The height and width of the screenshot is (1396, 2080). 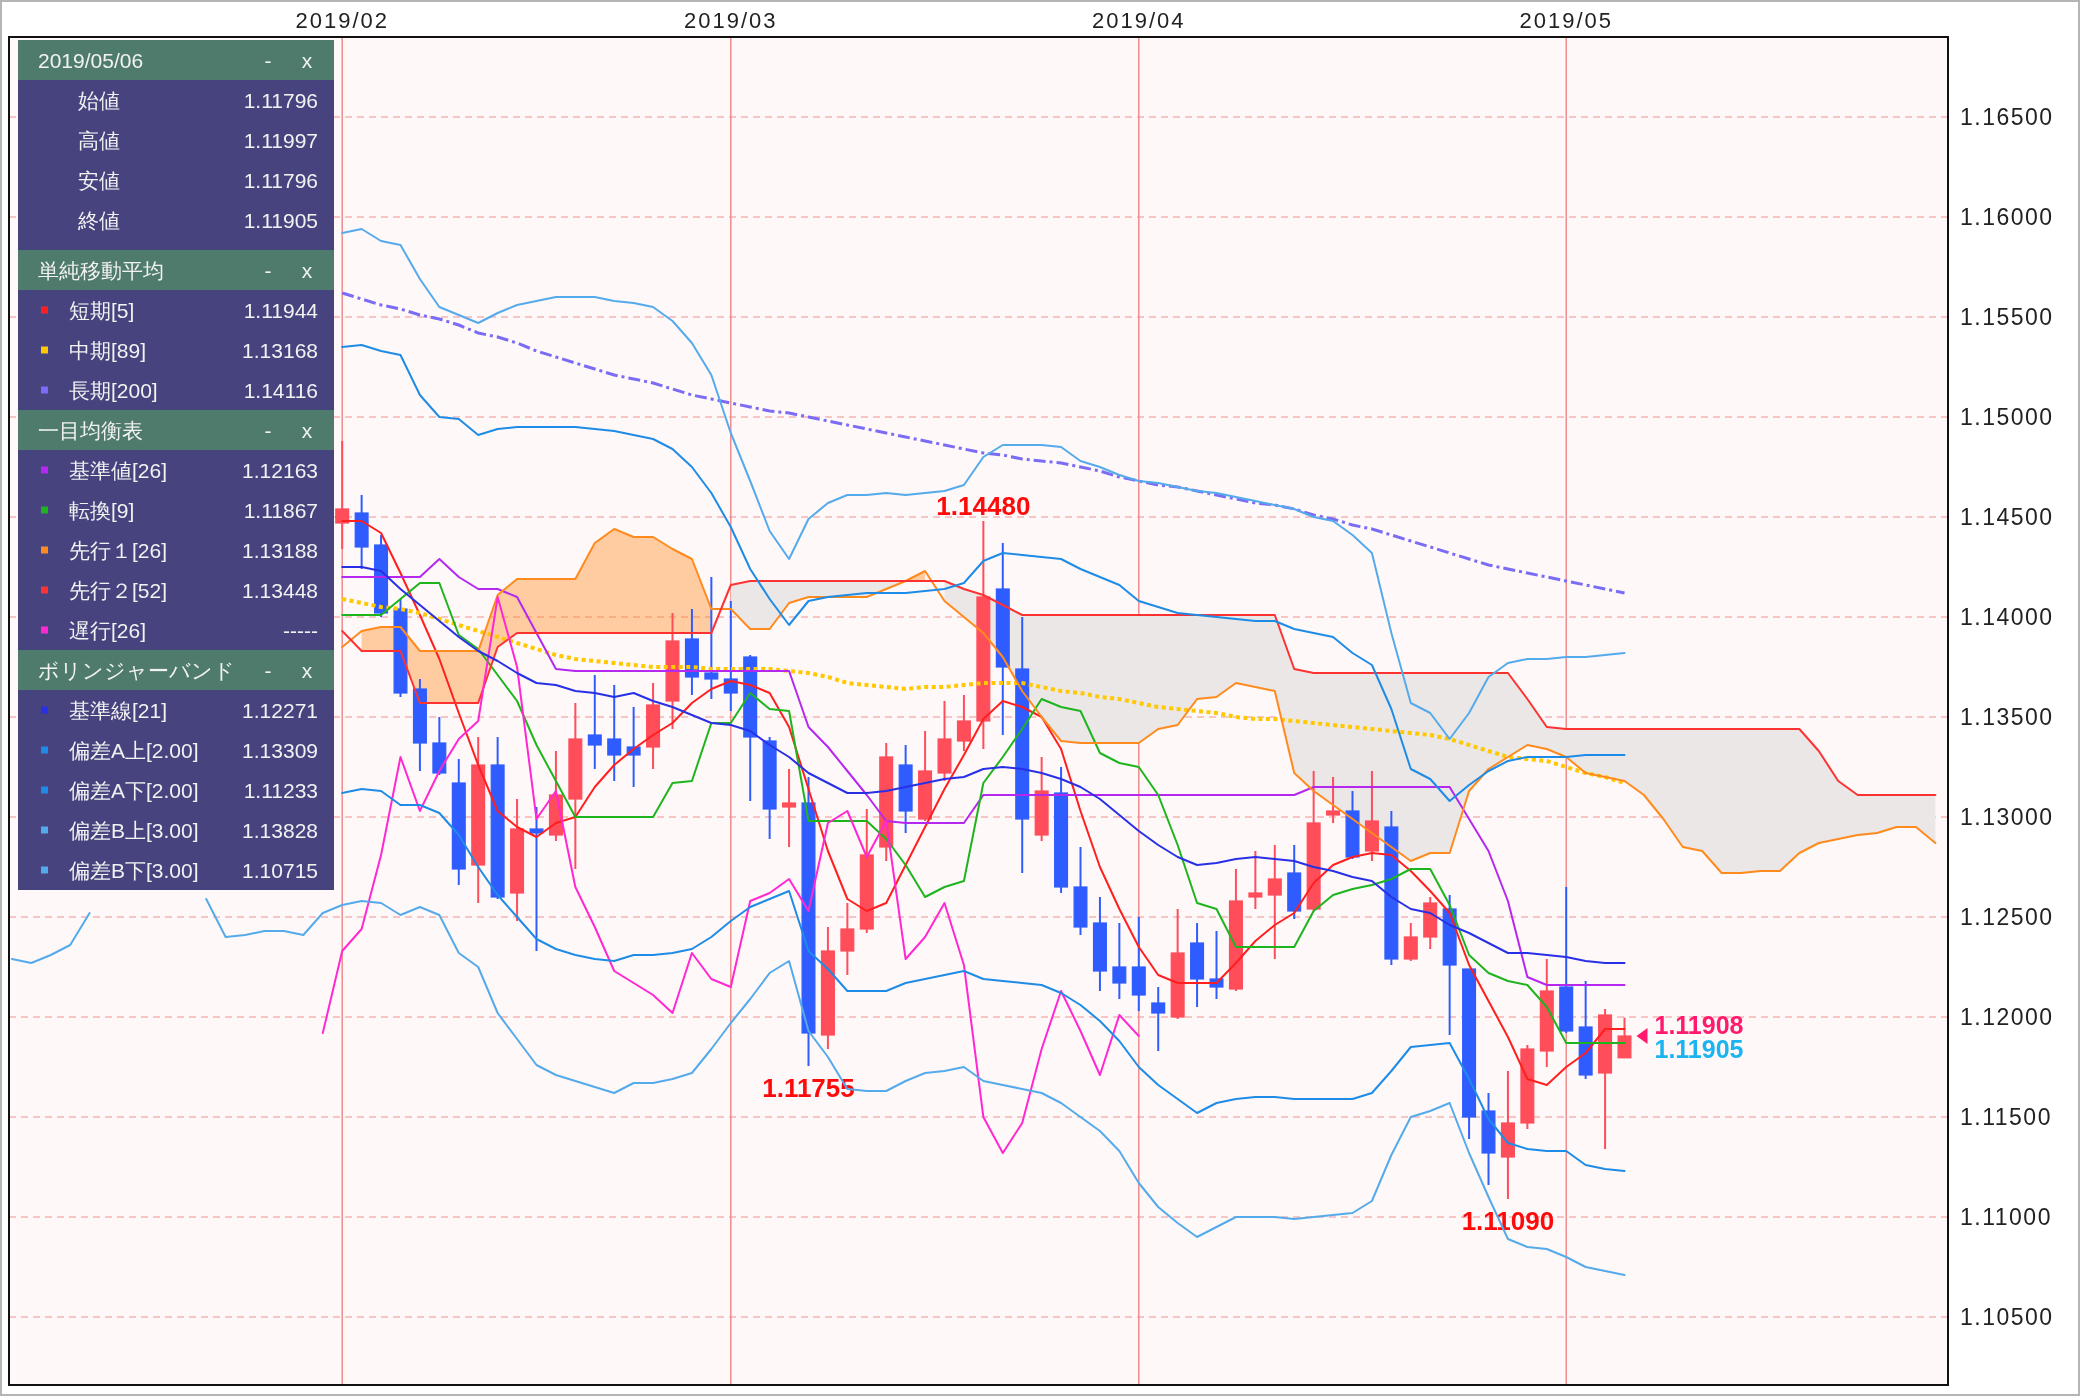 I want to click on annotation: 1.11233, so click(x=280, y=790).